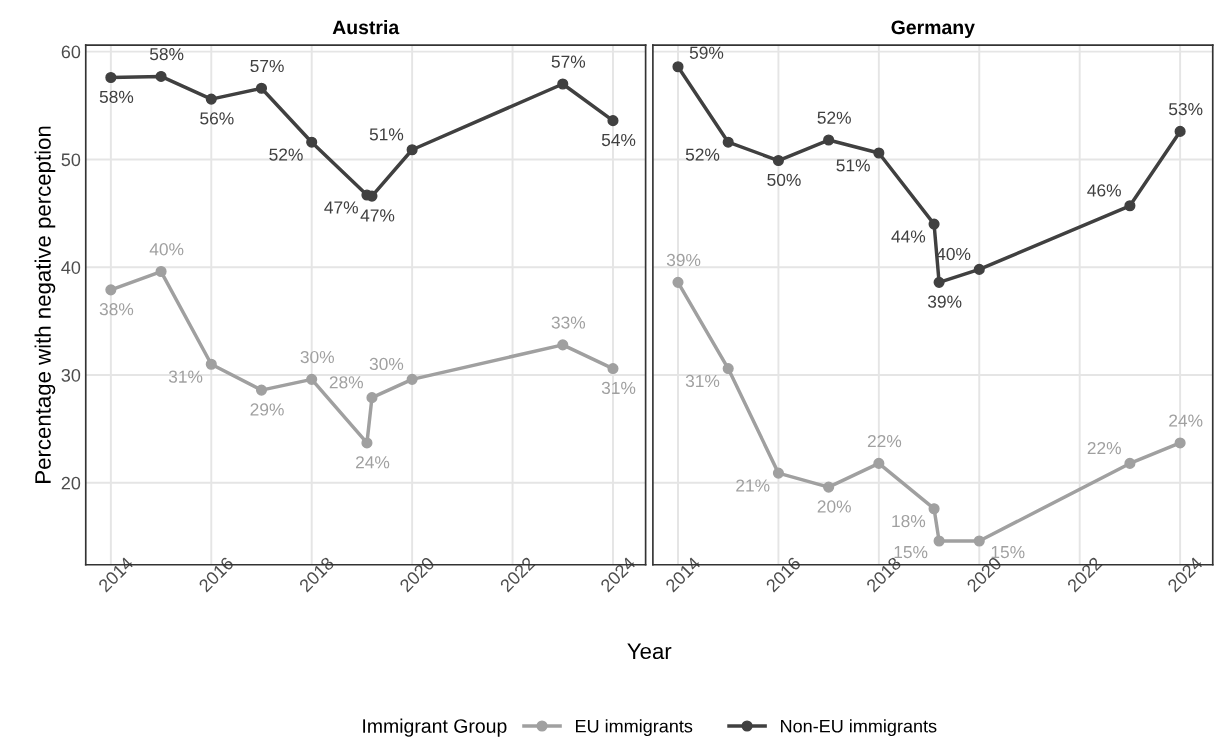  What do you see at coordinates (346, 382) in the screenshot?
I see `data-label: 28%` at bounding box center [346, 382].